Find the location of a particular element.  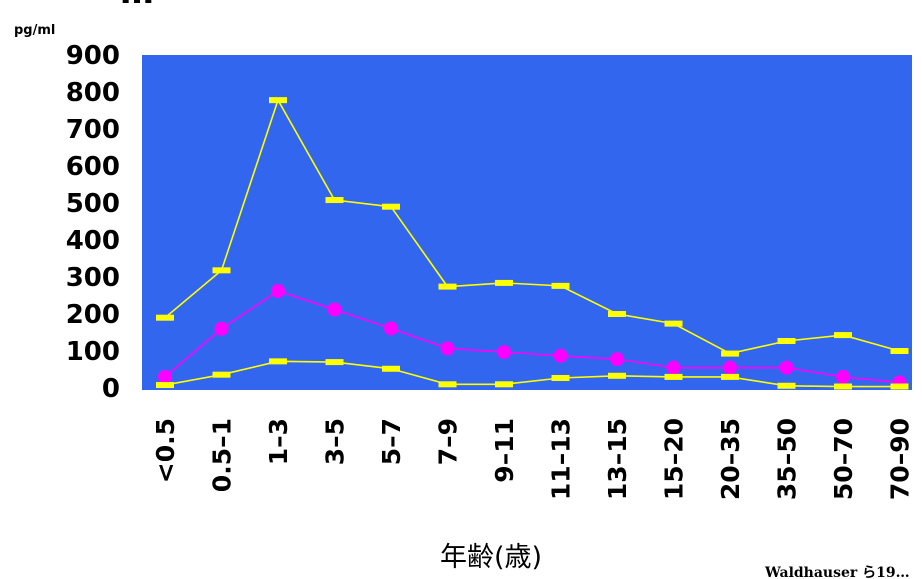

y-tick-label: 900 is located at coordinates (93, 56).